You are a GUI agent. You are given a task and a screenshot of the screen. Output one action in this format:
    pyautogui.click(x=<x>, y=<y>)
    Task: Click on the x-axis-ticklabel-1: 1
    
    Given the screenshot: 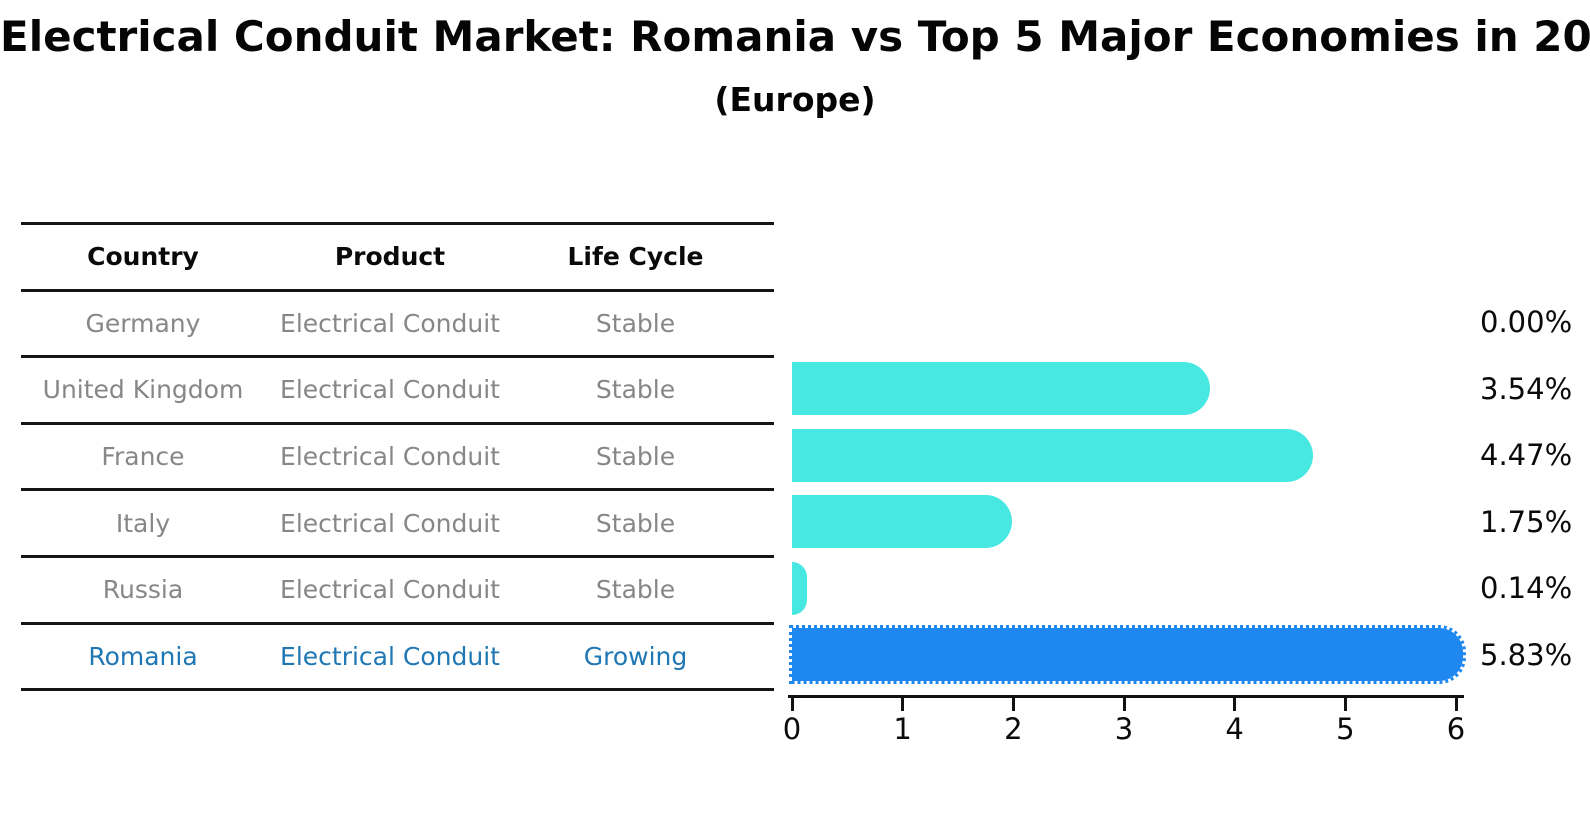 What is the action you would take?
    pyautogui.click(x=902, y=729)
    